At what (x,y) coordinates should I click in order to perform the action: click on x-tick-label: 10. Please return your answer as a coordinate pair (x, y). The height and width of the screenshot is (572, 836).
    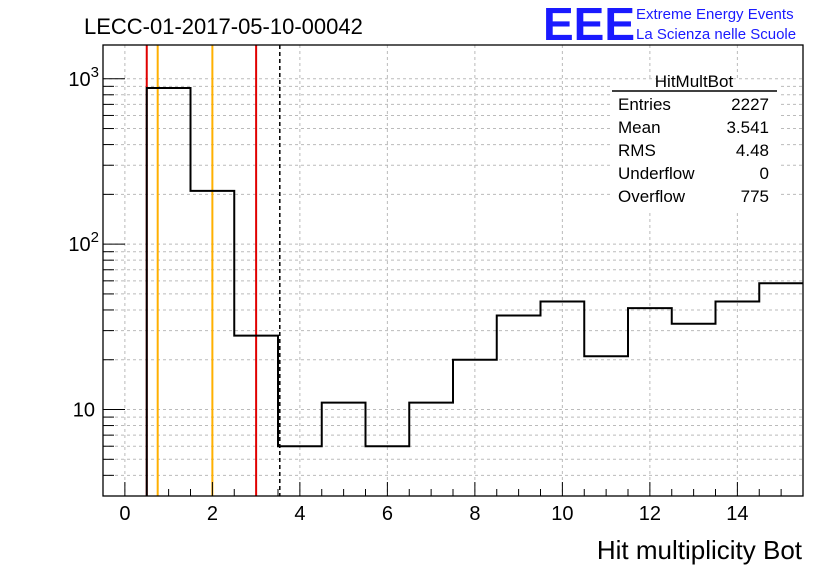
    Looking at the image, I should click on (562, 514).